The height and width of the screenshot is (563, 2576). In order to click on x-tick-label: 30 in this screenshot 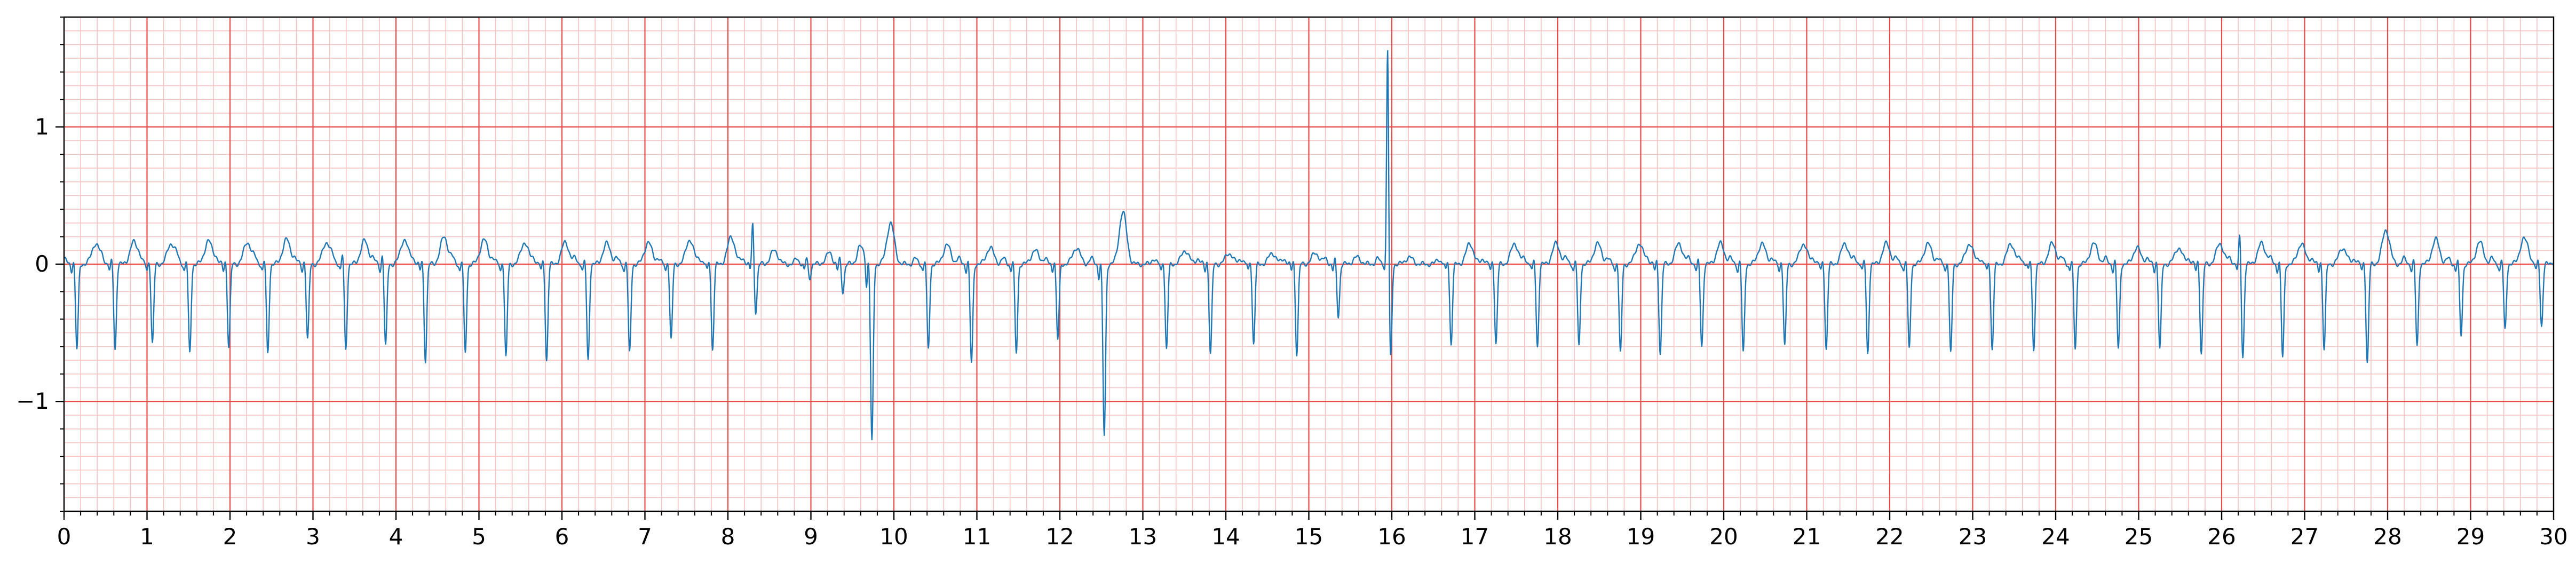, I will do `click(2553, 537)`.